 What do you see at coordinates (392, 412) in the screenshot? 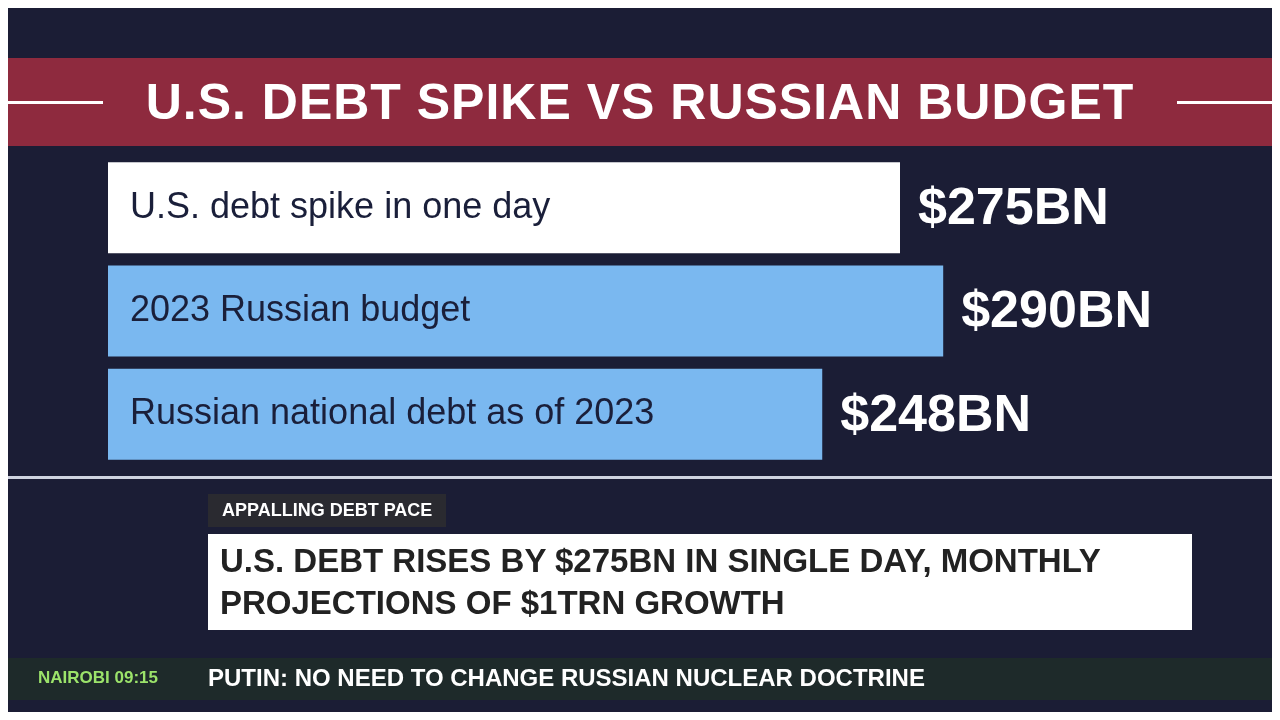
I see `y-tick-label: Russian national debt as of 2023` at bounding box center [392, 412].